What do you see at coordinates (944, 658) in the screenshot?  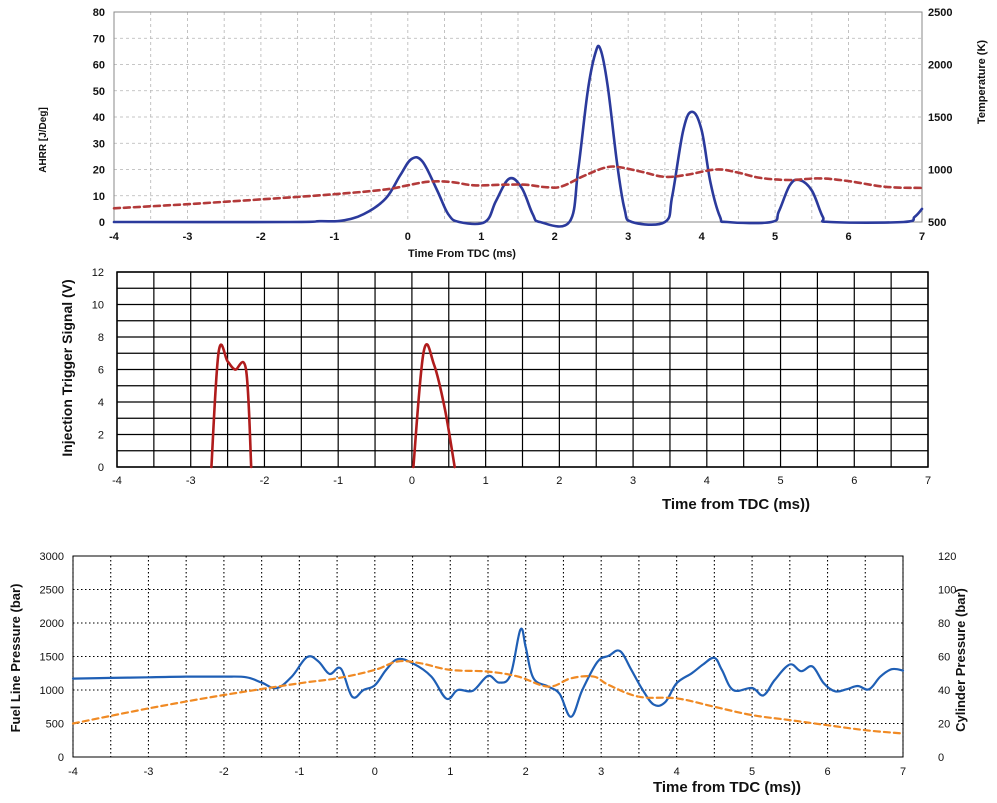 I see `y2-tick-label: 60` at bounding box center [944, 658].